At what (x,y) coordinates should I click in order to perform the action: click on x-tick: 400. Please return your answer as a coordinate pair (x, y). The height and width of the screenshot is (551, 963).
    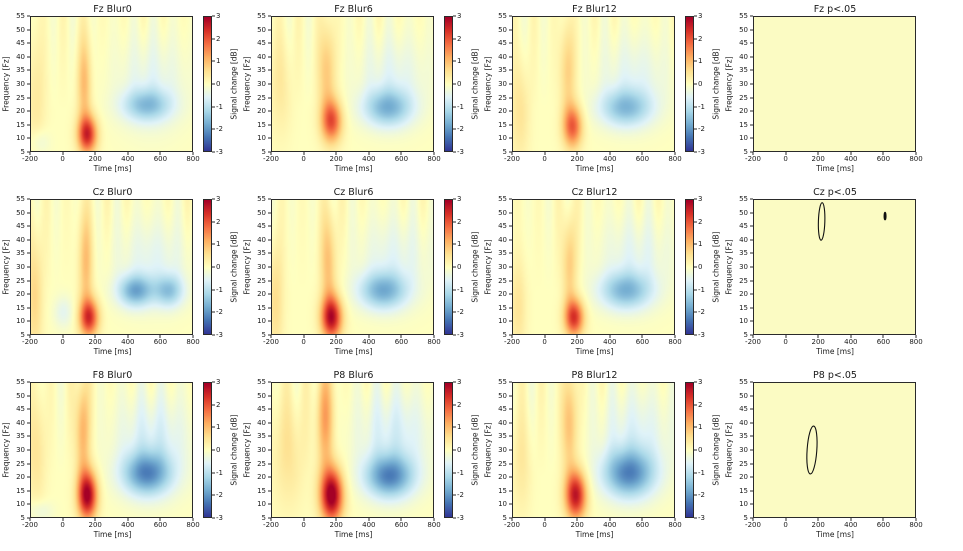
    Looking at the image, I should click on (851, 342).